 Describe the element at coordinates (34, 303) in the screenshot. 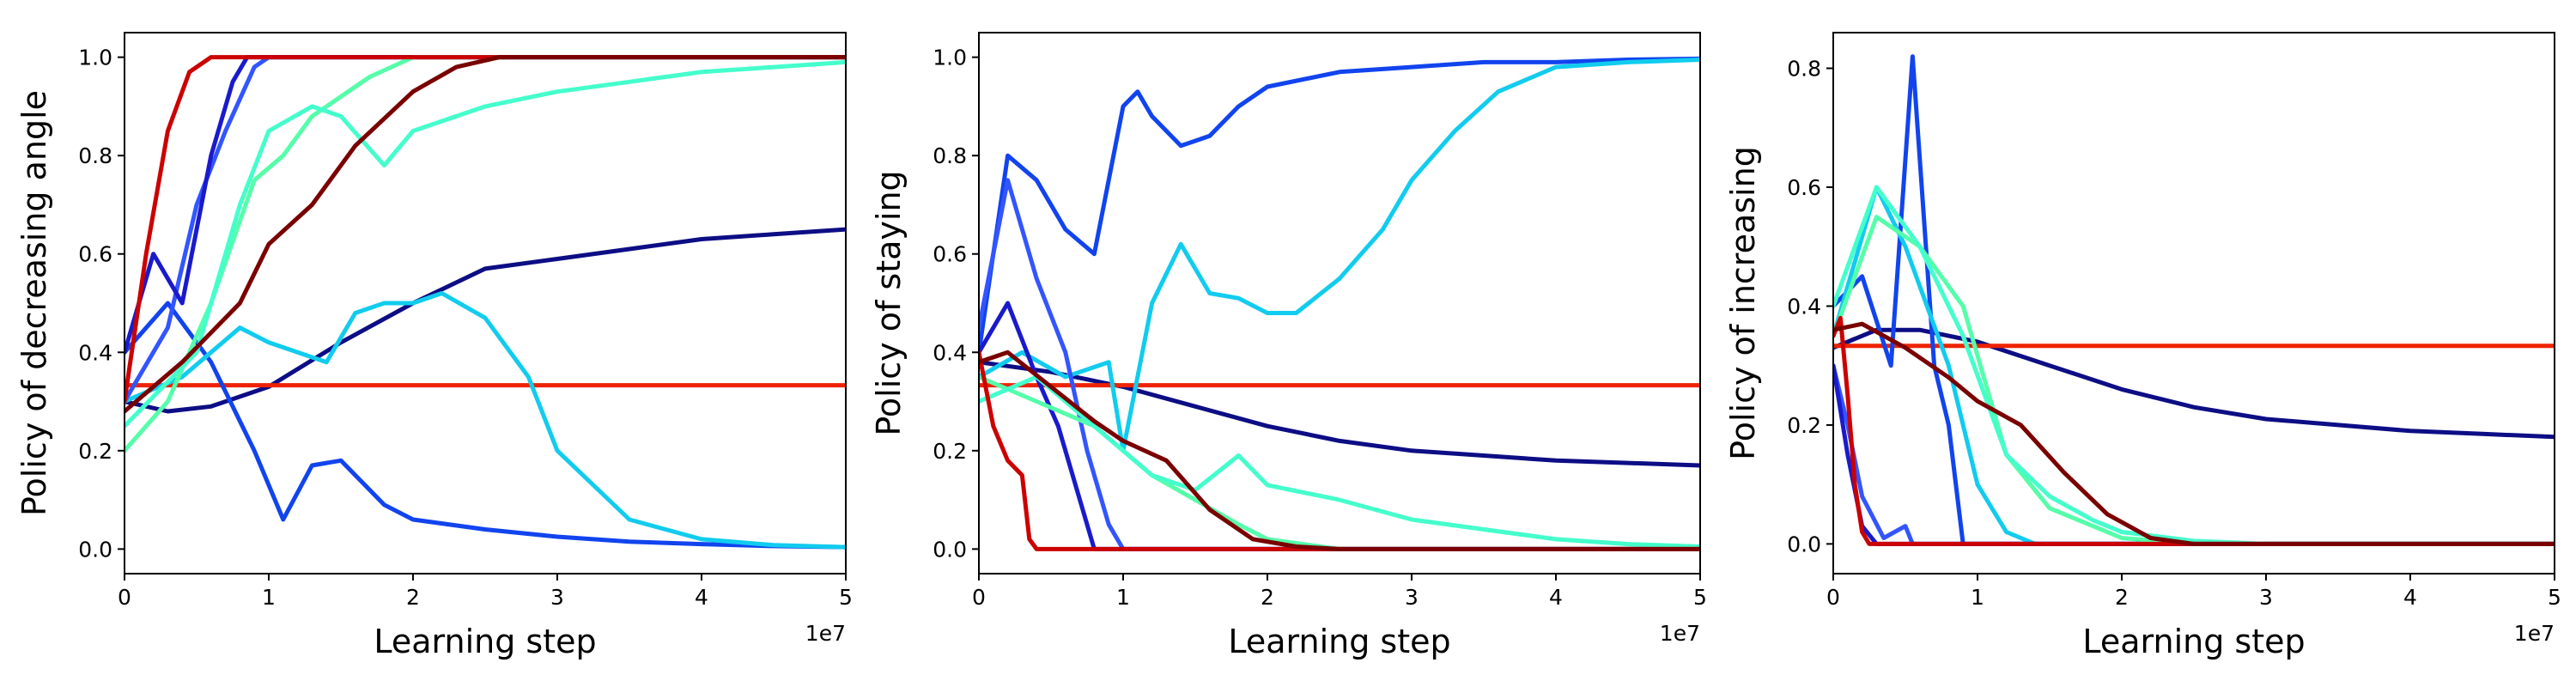

I see `y-axis-label: Policy of decreasing angle` at that location.